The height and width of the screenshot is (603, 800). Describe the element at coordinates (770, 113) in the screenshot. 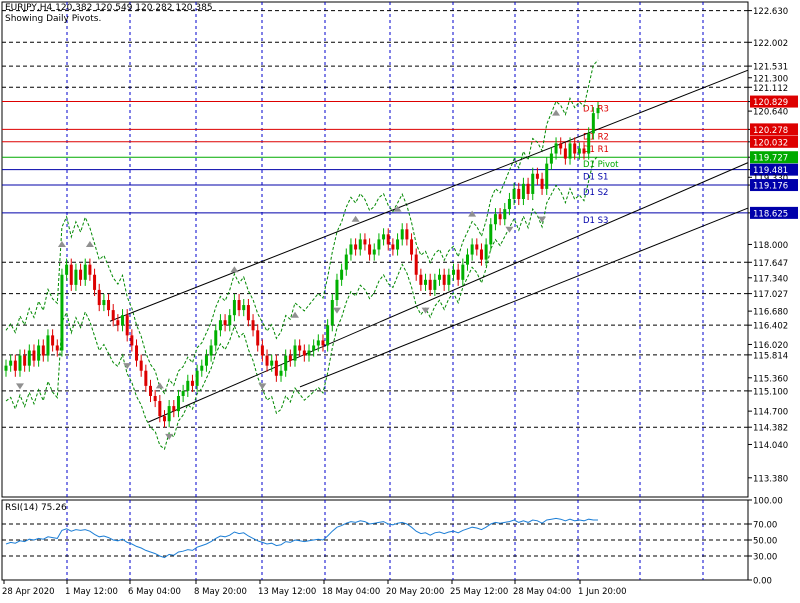

I see `price-tick-label: 120.640` at that location.